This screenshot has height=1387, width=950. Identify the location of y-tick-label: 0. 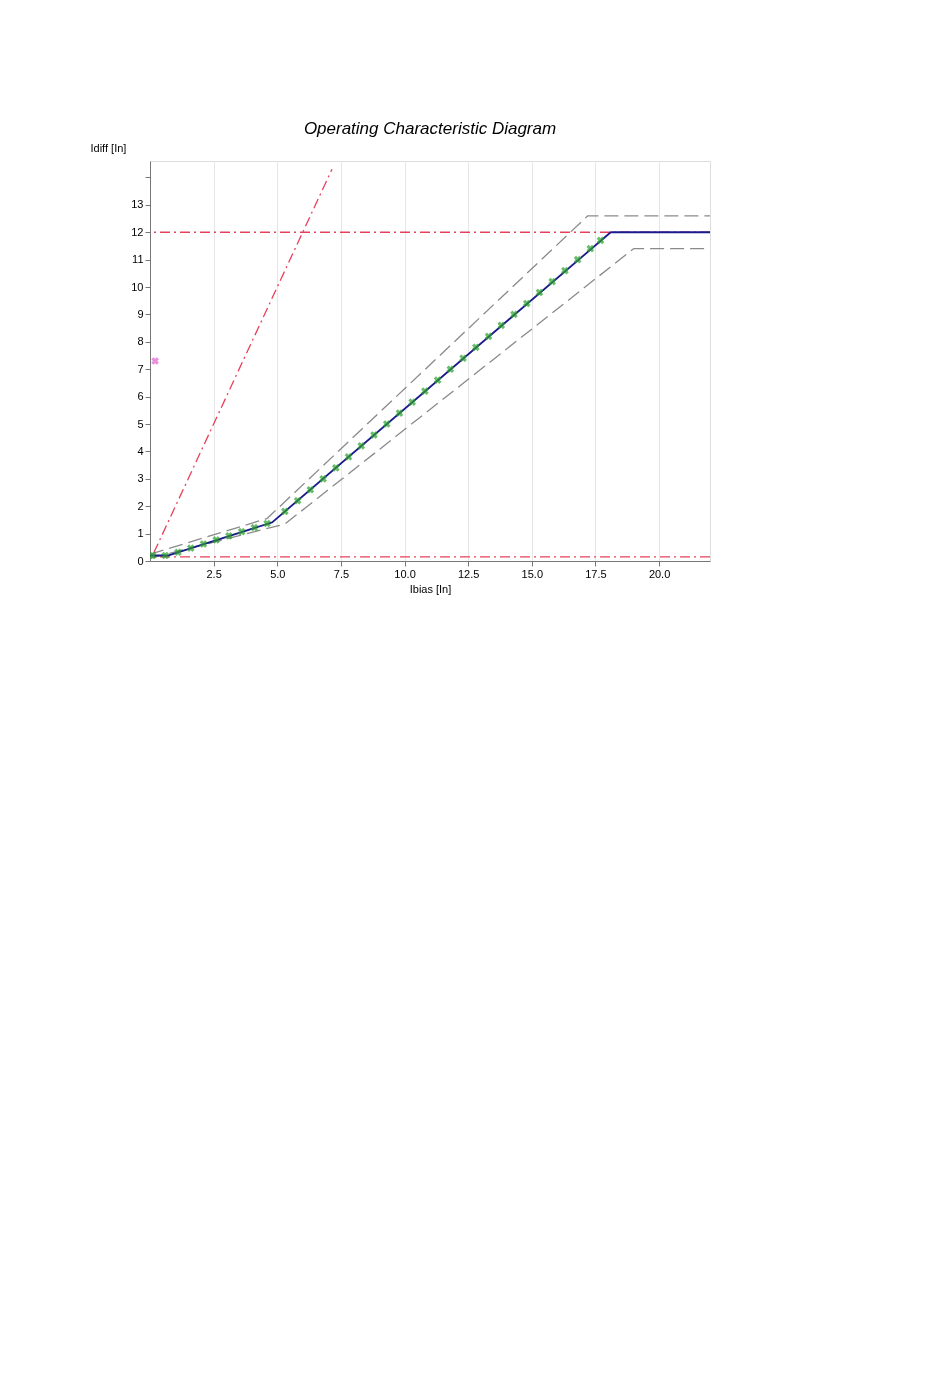
(140, 560).